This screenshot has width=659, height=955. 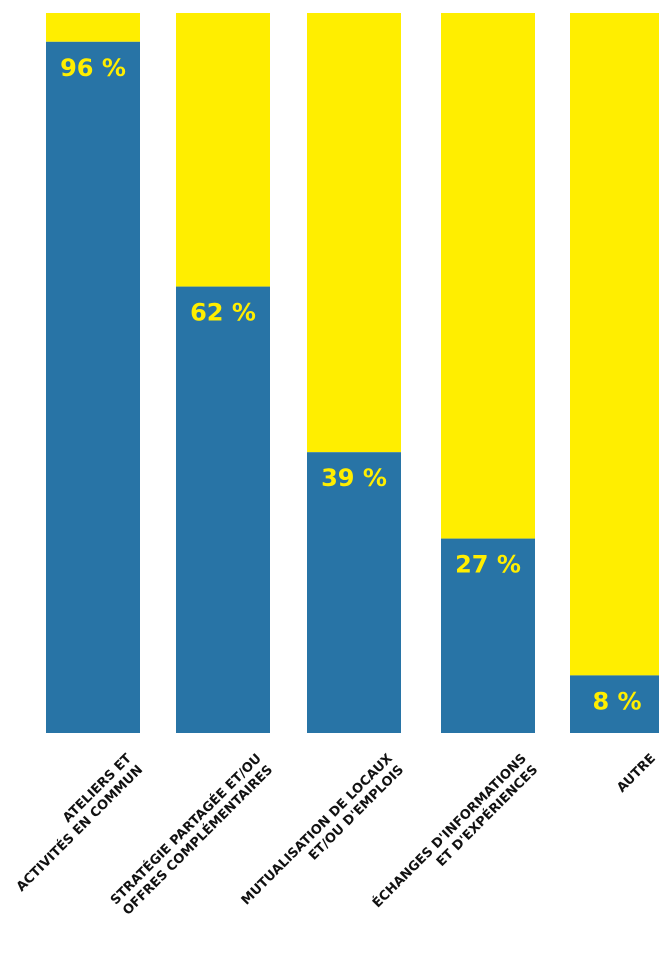 What do you see at coordinates (354, 478) in the screenshot?
I see `bar-value-label-3: 39 %` at bounding box center [354, 478].